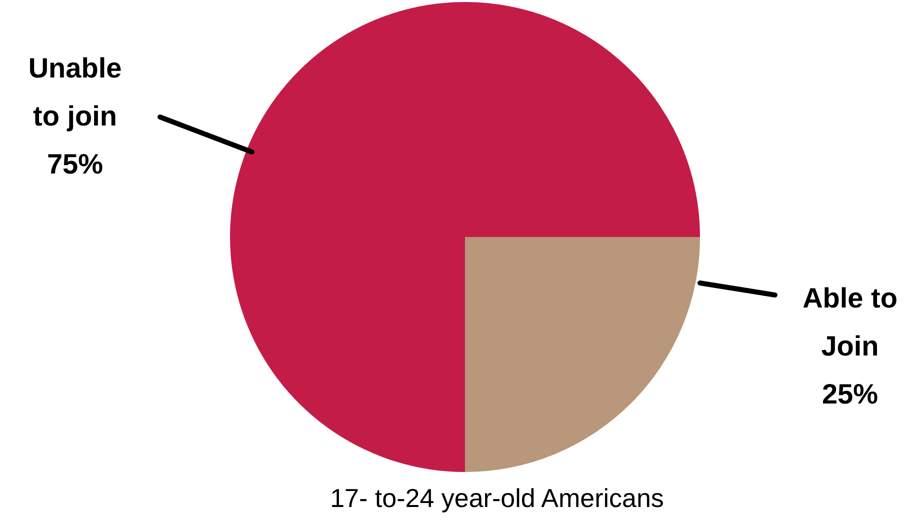  What do you see at coordinates (75, 92) in the screenshot?
I see `slice-label: Unable to join` at bounding box center [75, 92].